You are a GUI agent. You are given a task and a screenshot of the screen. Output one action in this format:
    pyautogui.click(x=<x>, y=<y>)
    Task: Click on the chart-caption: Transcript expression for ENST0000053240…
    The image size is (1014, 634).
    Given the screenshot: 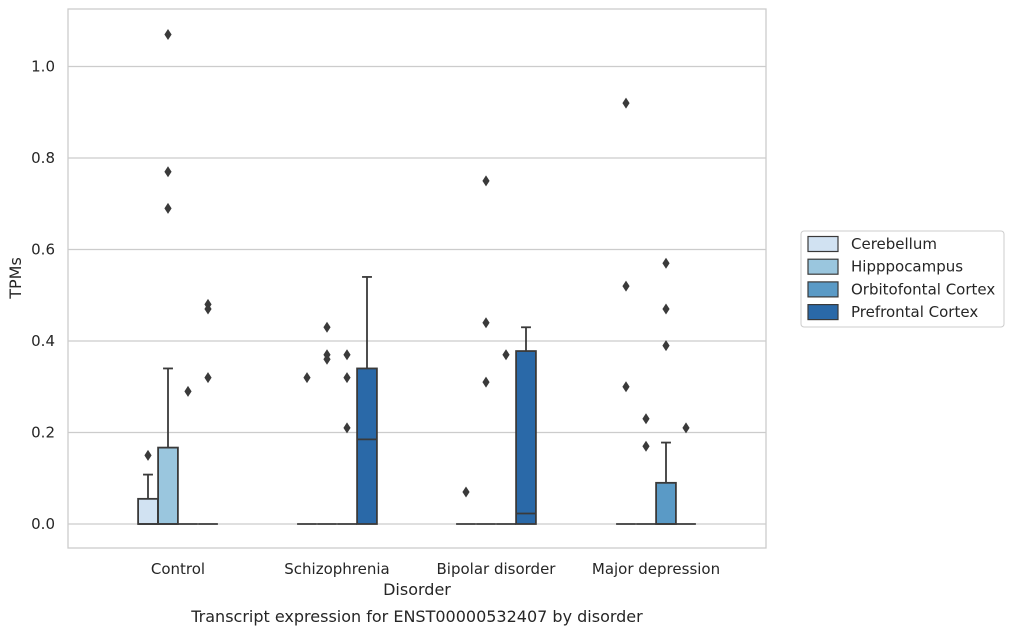 What is the action you would take?
    pyautogui.click(x=416, y=616)
    